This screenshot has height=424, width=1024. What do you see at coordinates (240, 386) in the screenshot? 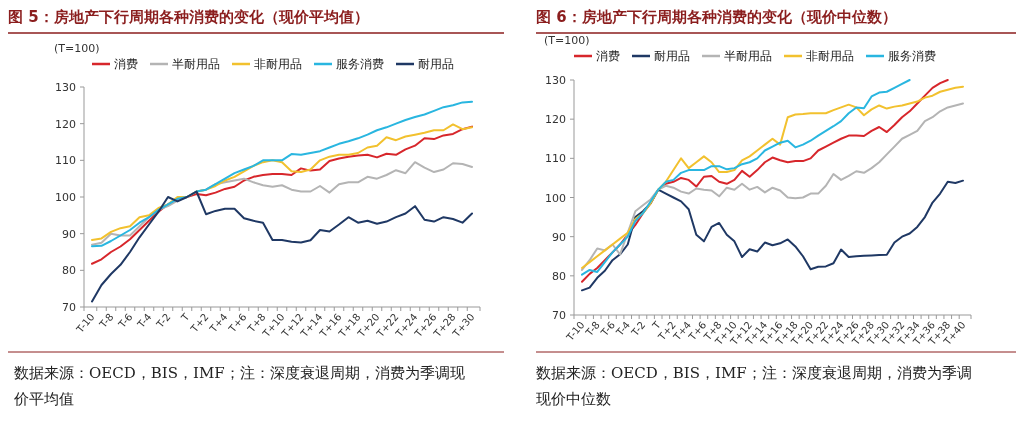
I see `source-note: 数据来源：OECD，BIS，IMF；注：深度衰退周期，消费为季调现价平均值` at bounding box center [240, 386].